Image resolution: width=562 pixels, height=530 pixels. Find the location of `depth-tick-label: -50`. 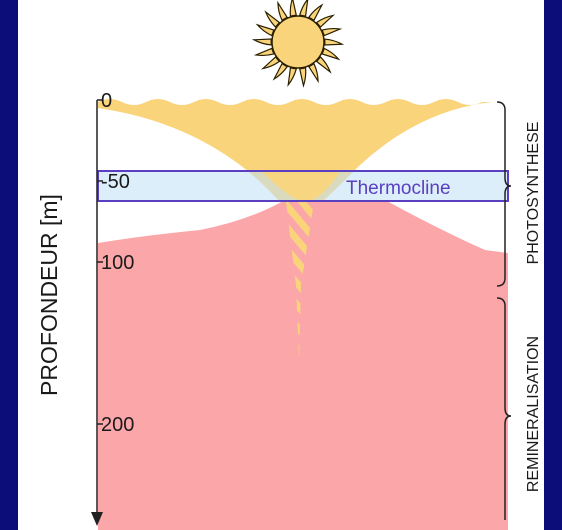

depth-tick-label: -50 is located at coordinates (115, 182).